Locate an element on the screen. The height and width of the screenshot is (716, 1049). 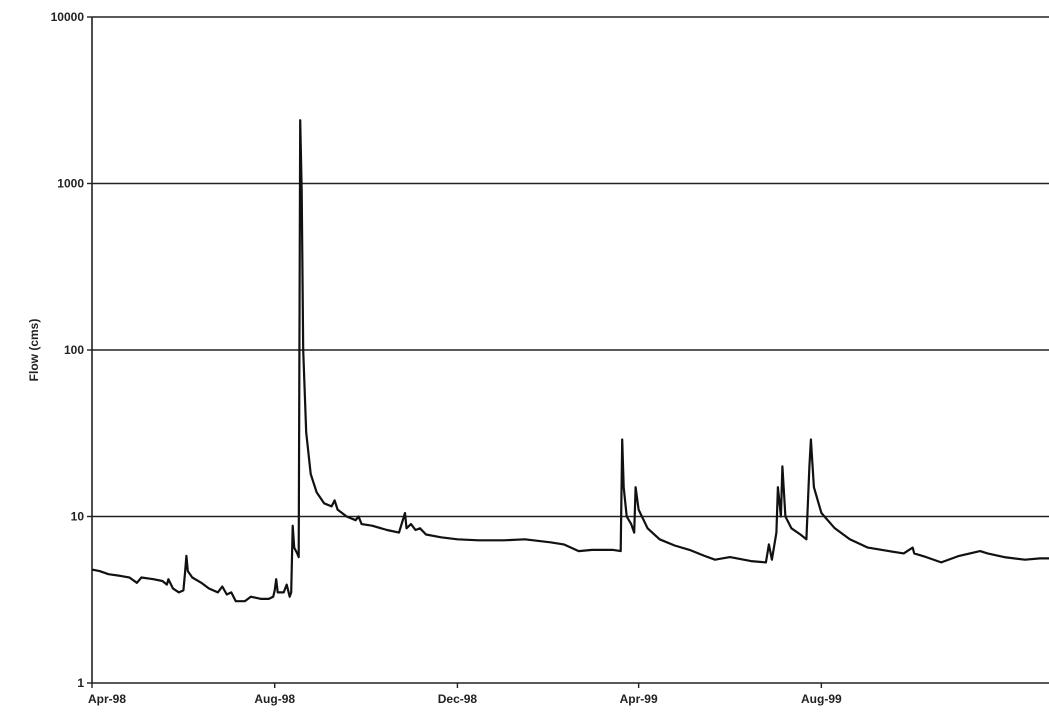
x-tick-label: Aug-99 is located at coordinates (821, 699).